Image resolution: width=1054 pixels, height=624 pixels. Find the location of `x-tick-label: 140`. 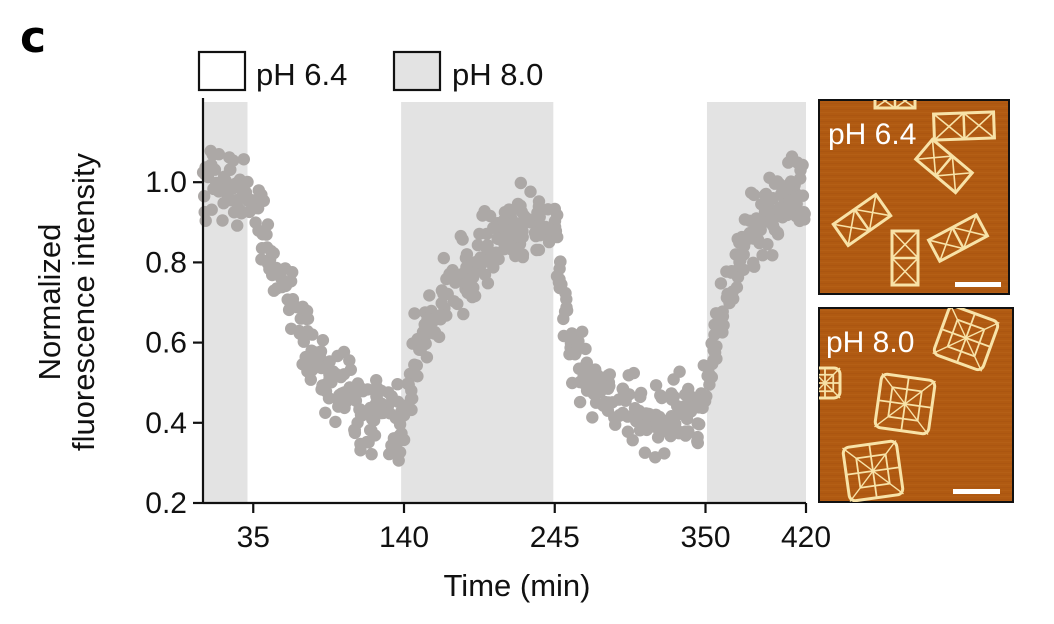

x-tick-label: 140 is located at coordinates (404, 537).